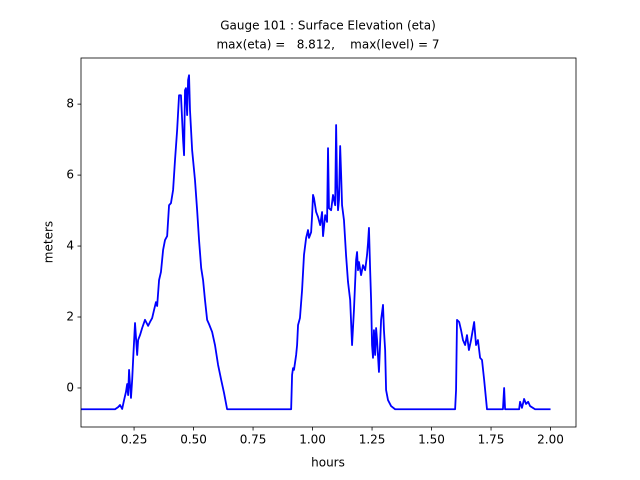 The image size is (640, 480). Describe the element at coordinates (70, 317) in the screenshot. I see `y-tick-label: 2` at that location.